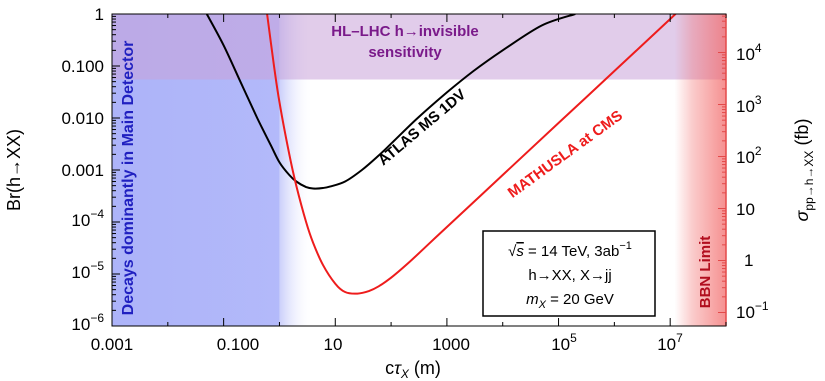 This screenshot has width=825, height=381. I want to click on y-tick-label: 0.001, so click(82, 170).